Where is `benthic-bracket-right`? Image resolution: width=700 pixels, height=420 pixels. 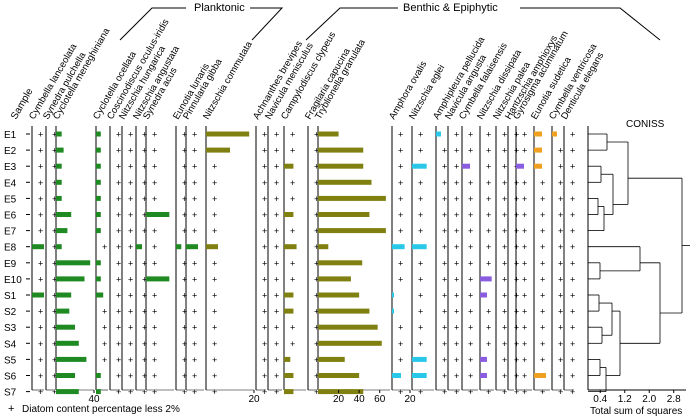
benthic-bracket-right is located at coordinates (590, 24).